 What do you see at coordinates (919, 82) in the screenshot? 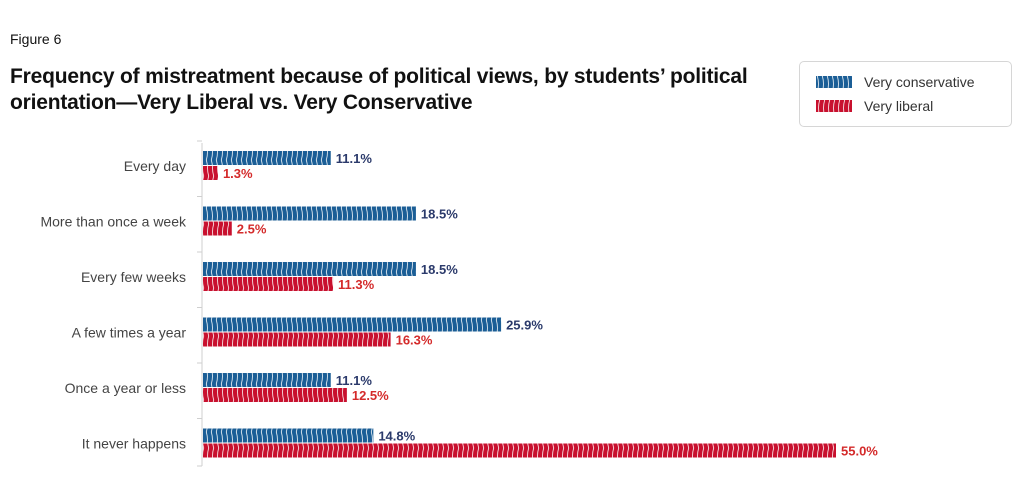
I see `legend-label-conservative: Very conservative` at bounding box center [919, 82].